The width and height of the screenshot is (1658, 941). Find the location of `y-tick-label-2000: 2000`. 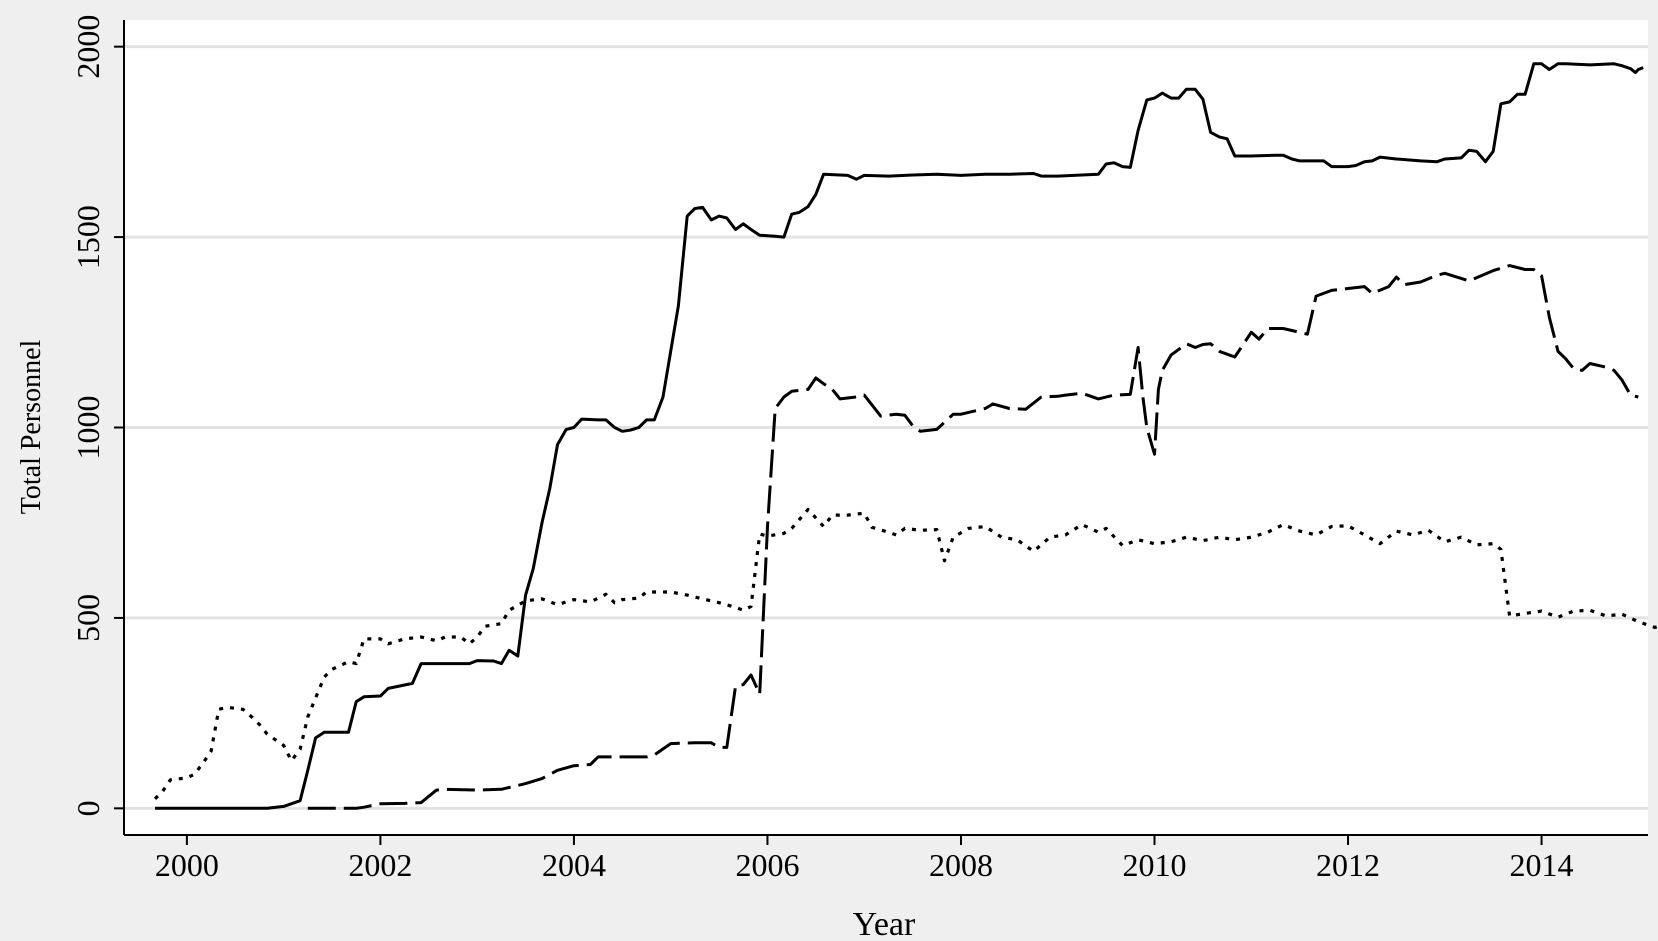

y-tick-label-2000: 2000 is located at coordinates (88, 47).